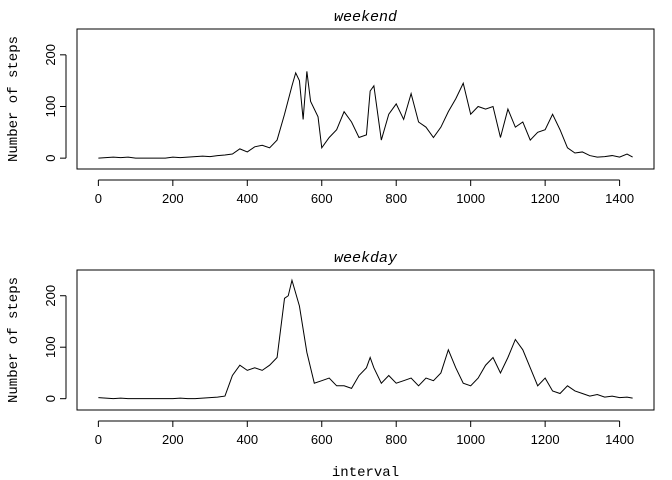 The image size is (672, 480). I want to click on data-line, so click(365, 115).